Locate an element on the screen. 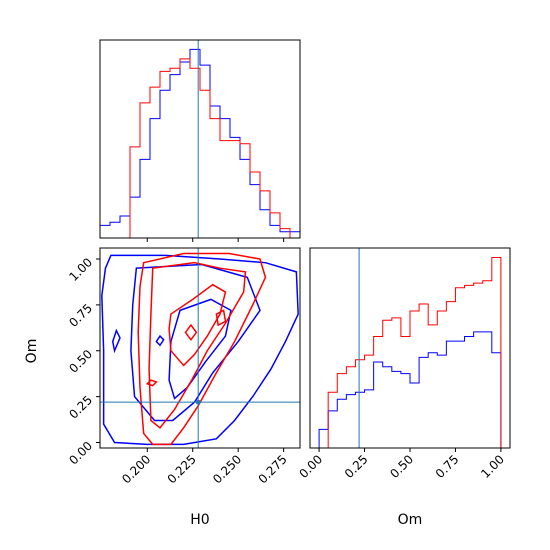 This screenshot has height=550, width=550. h0-axis-tick-label: 0.200 is located at coordinates (136, 469).